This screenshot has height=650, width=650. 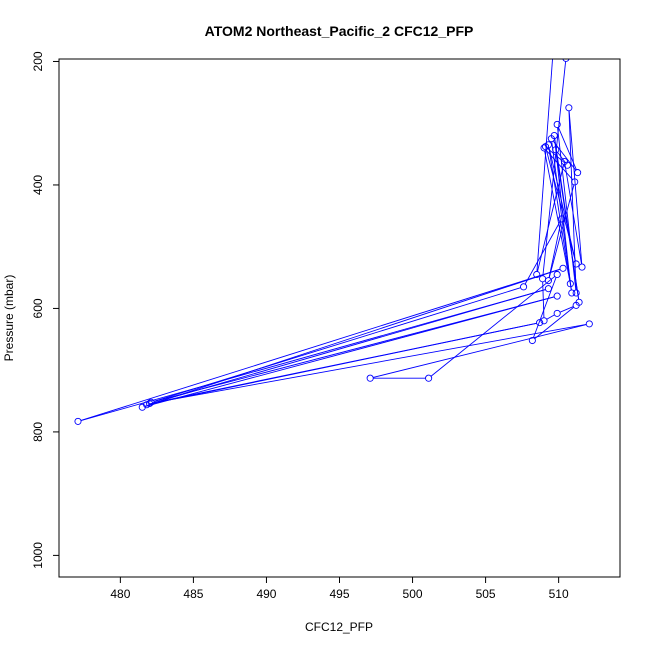 I want to click on y-axis: 200 400 600 800 1000, so click(x=45, y=310).